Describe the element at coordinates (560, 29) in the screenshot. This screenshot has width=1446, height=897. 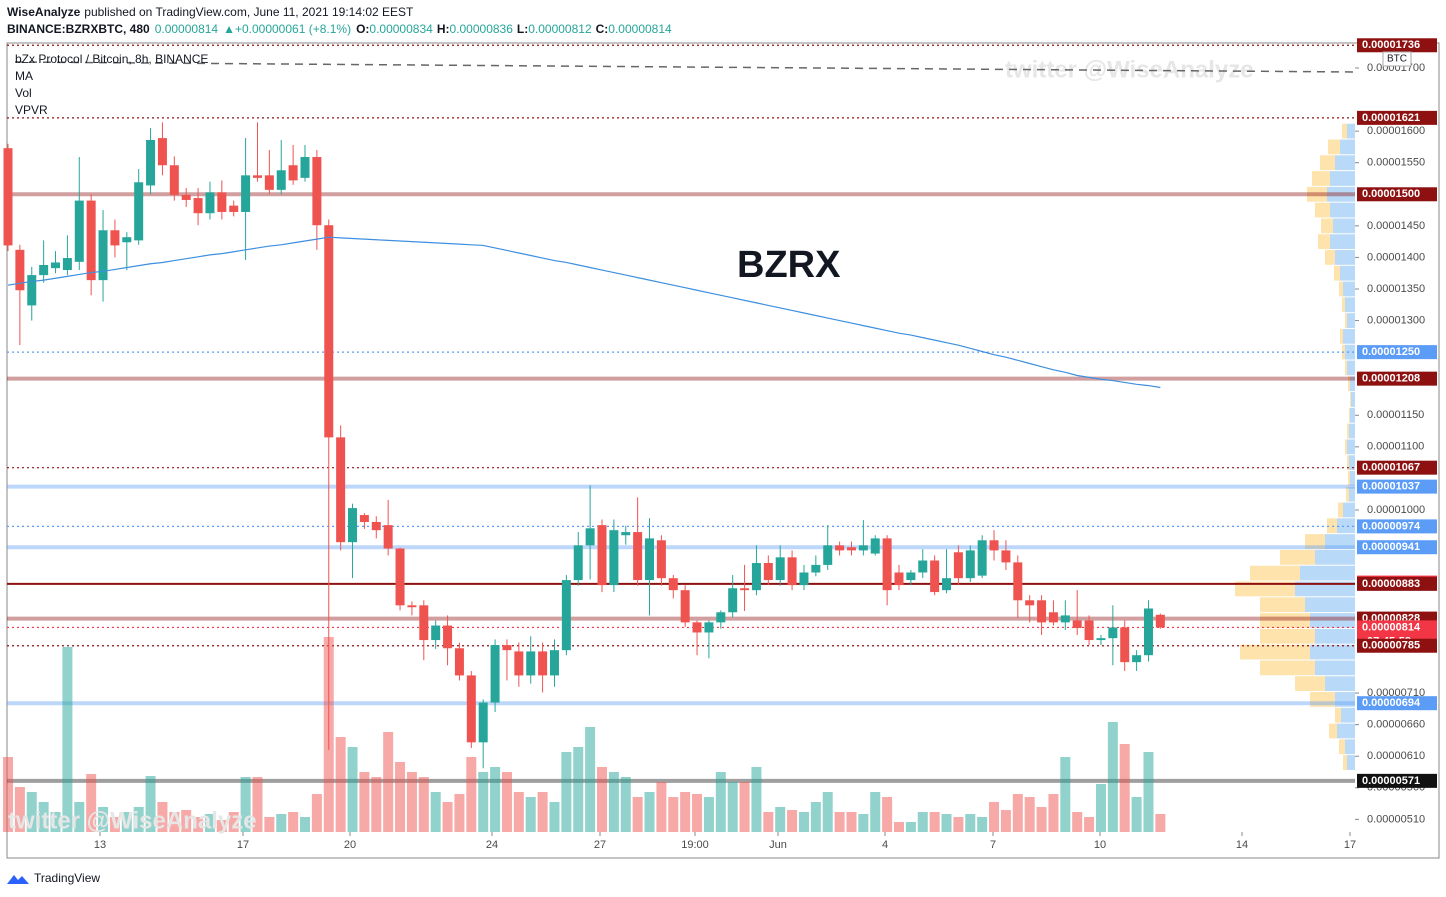
I see `l: 0.00000812` at that location.